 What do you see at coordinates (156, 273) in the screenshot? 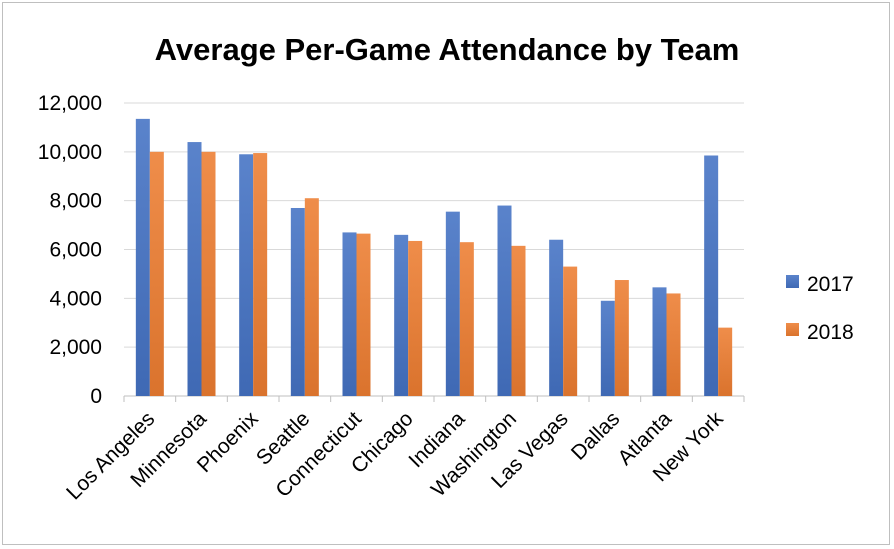
I see `bar-2018-los-angeles` at bounding box center [156, 273].